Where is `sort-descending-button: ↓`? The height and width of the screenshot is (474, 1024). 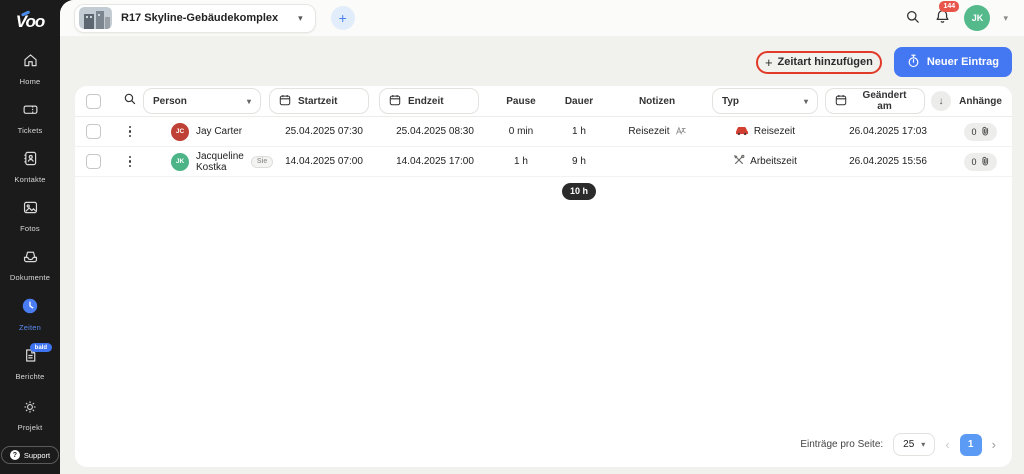 sort-descending-button: ↓ is located at coordinates (941, 101).